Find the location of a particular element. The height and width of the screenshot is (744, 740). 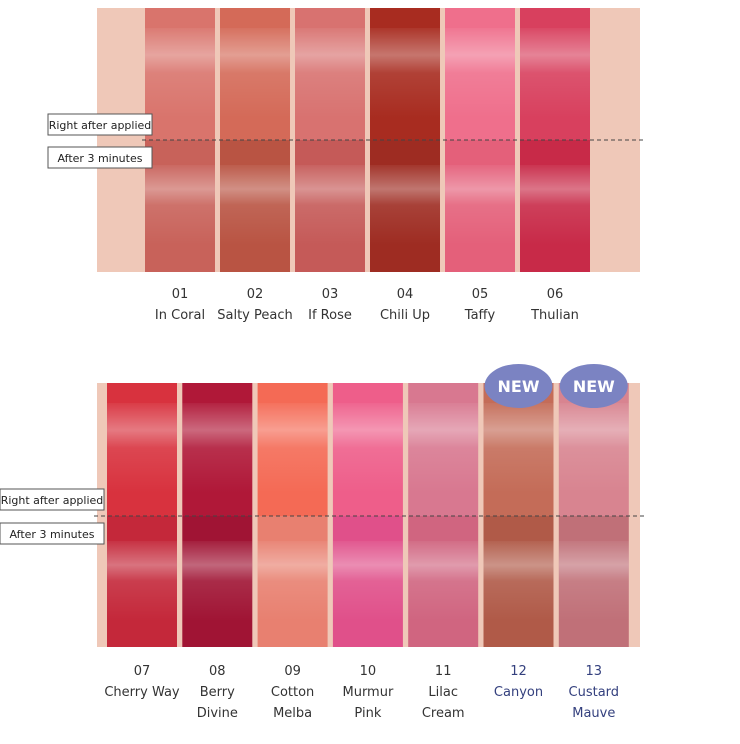

swatch-number: 05 is located at coordinates (480, 294).